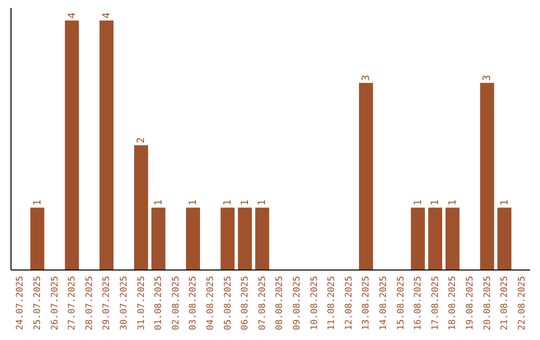 This screenshot has width=540, height=340. Describe the element at coordinates (401, 303) in the screenshot. I see `x-tick-label: 15.08.2025` at that location.